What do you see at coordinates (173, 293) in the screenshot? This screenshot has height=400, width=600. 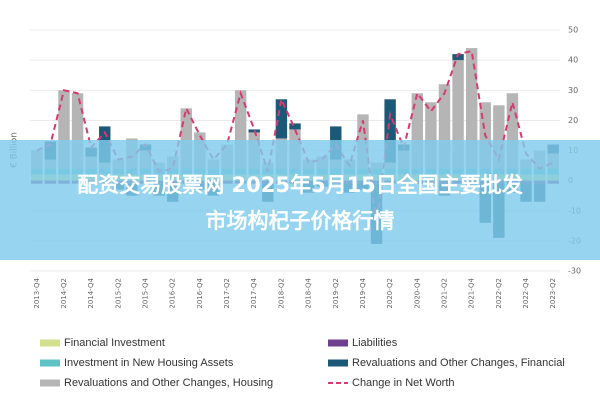 I see `x-tick-label: 2016-Q2` at bounding box center [173, 293].